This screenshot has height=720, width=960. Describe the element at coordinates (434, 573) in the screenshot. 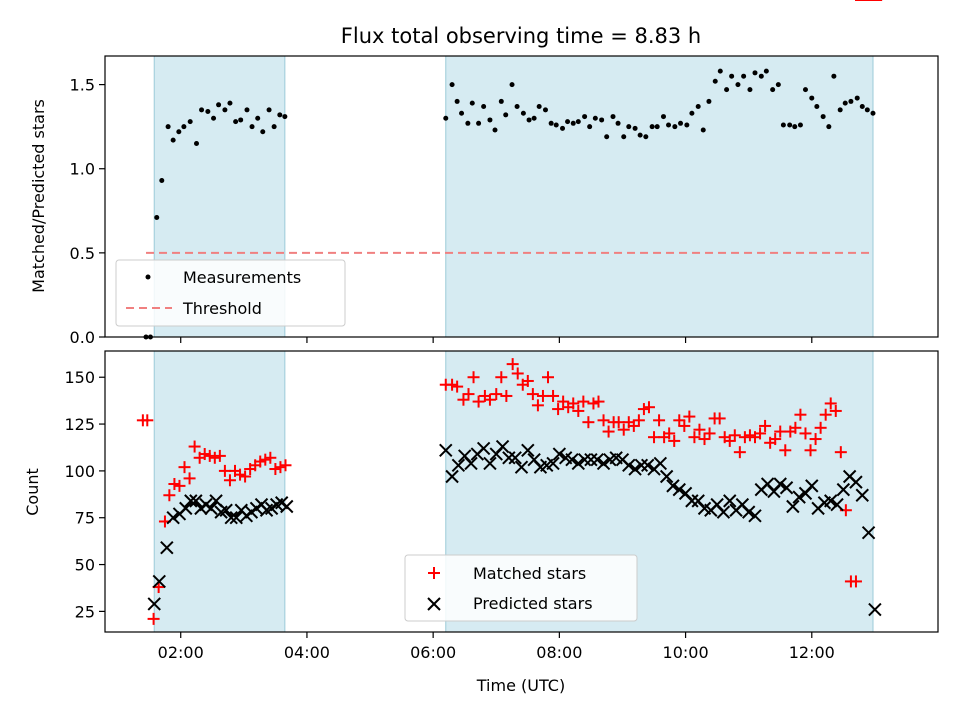

I see `legend-matched-marker` at that location.